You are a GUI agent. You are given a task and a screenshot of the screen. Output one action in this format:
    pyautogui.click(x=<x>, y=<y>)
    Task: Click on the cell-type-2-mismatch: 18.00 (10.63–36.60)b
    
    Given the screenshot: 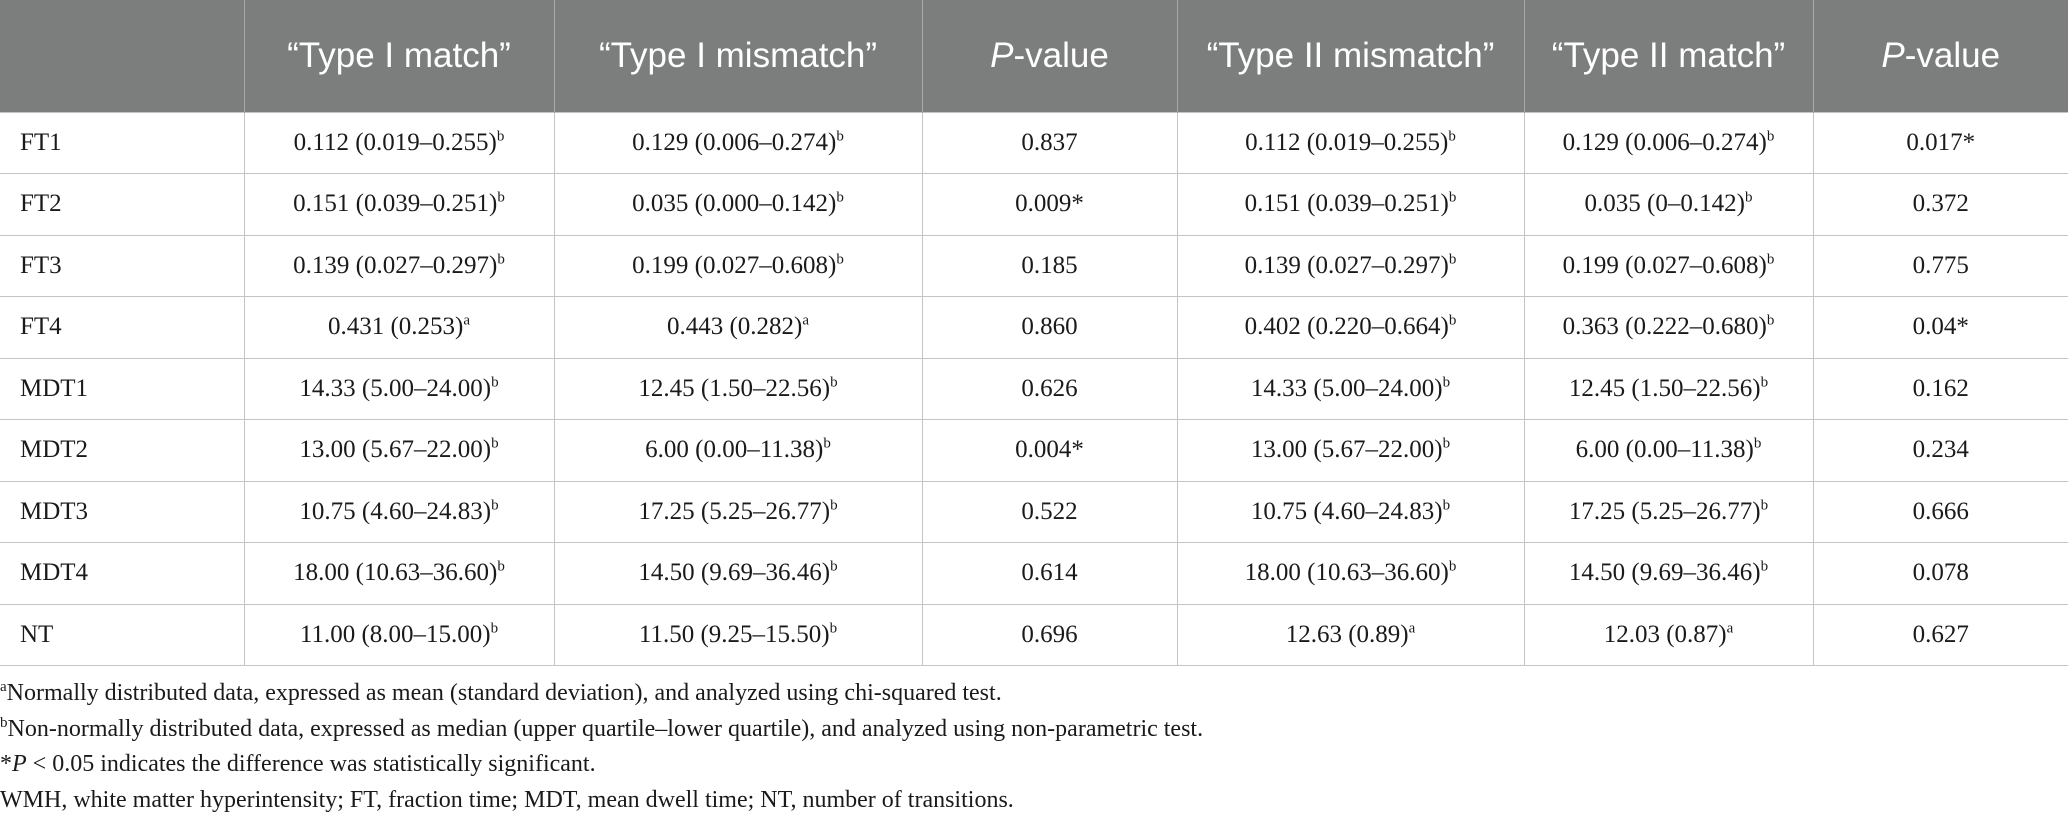 What is the action you would take?
    pyautogui.click(x=1350, y=573)
    